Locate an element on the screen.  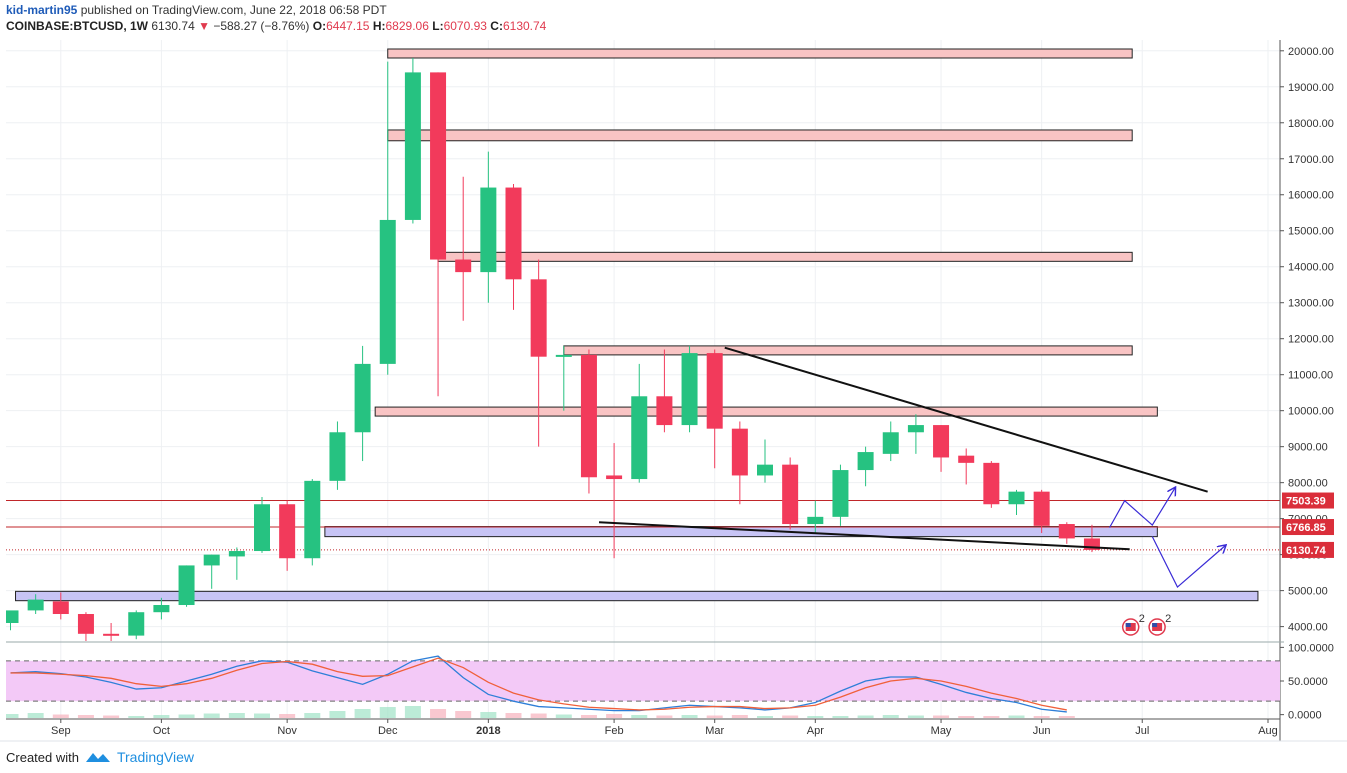
price-tick-label: 13000.00 is located at coordinates (1311, 304).